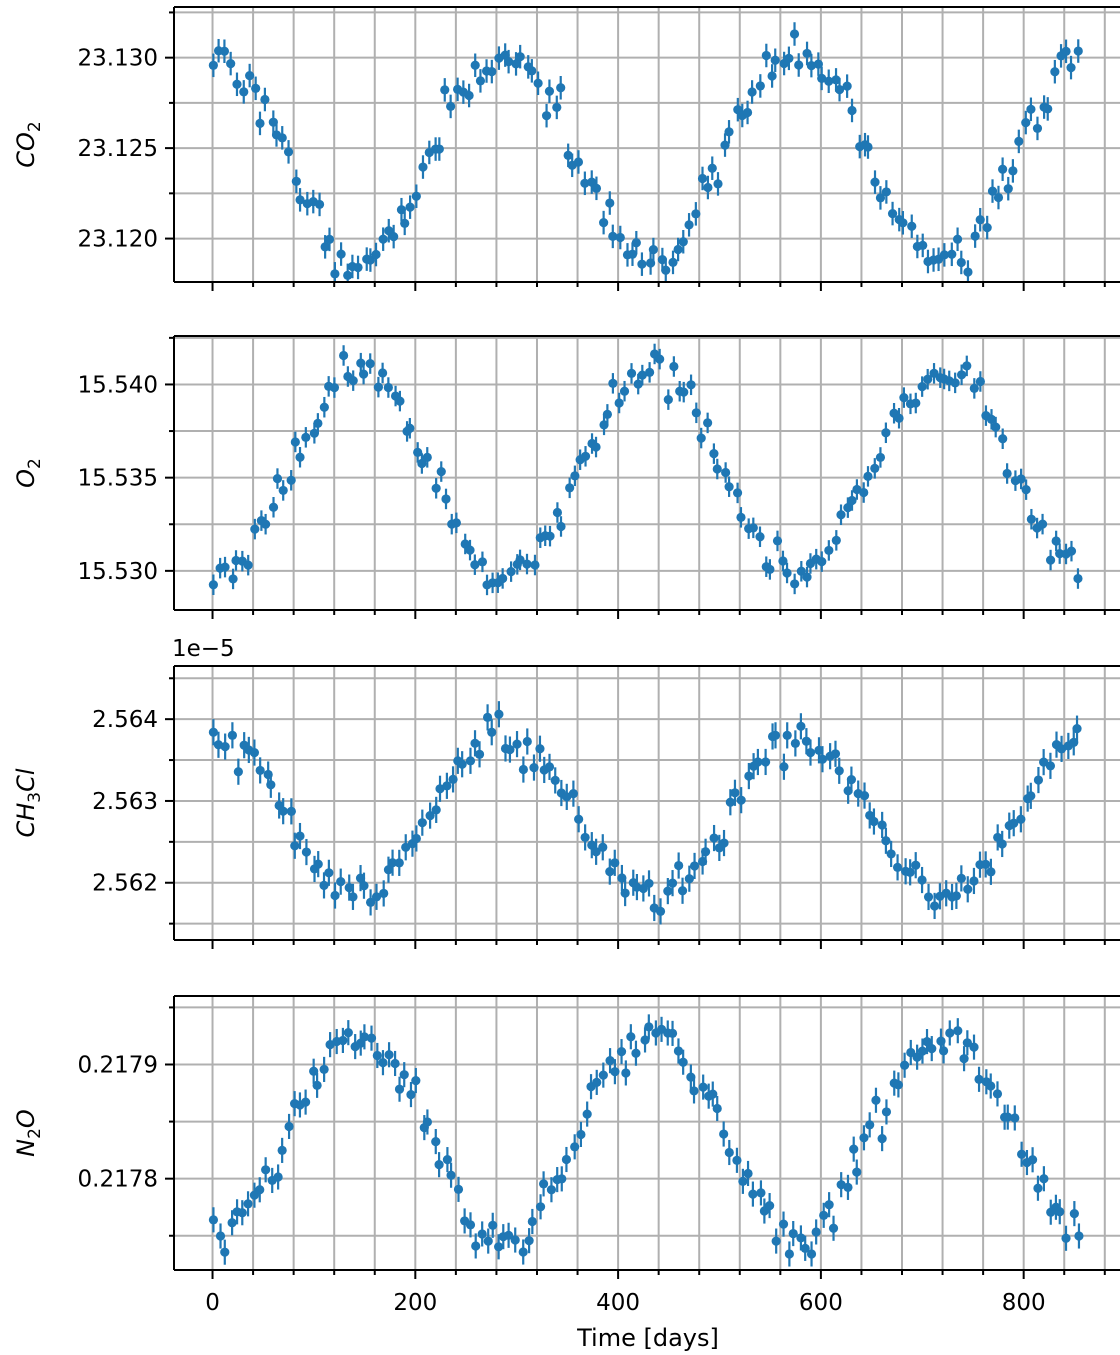  I want to click on y-tick-label: 2.562, so click(125, 884).